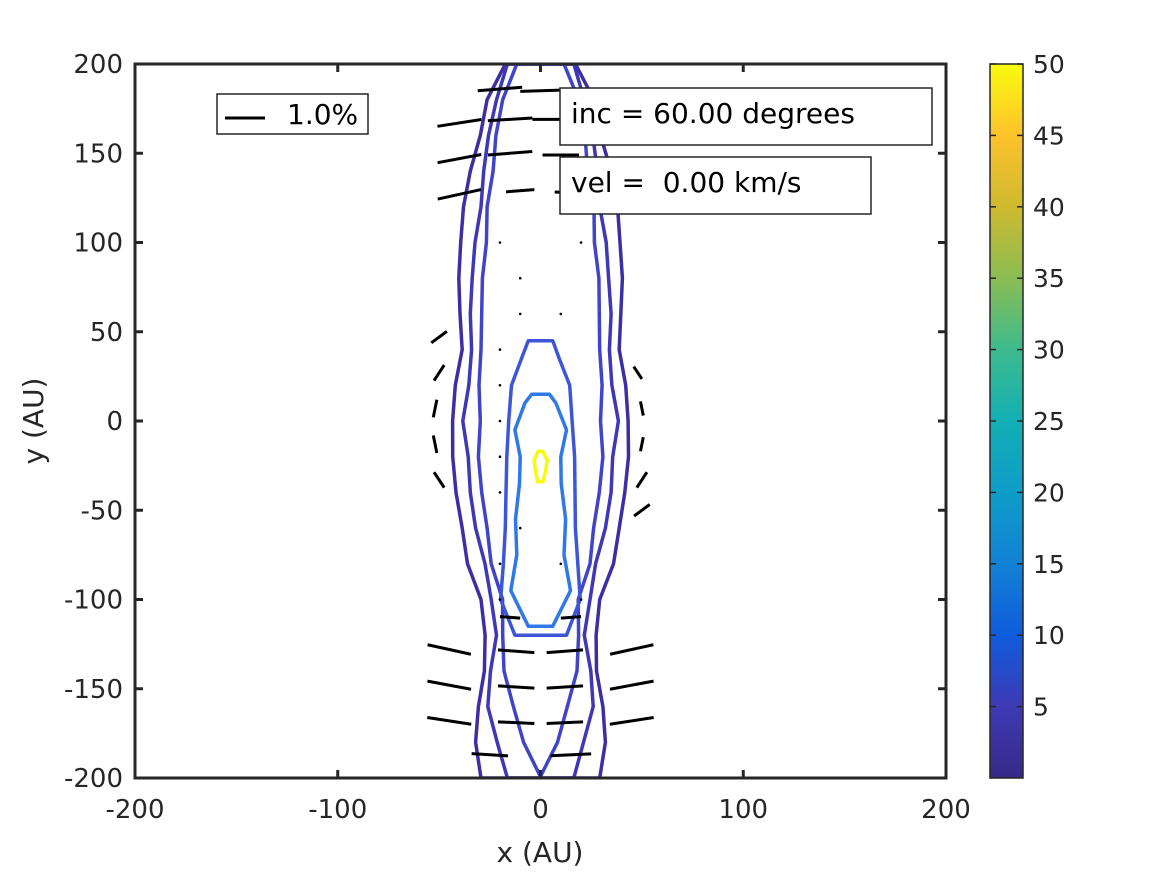  Describe the element at coordinates (98, 154) in the screenshot. I see `y-tick-label: 150` at that location.